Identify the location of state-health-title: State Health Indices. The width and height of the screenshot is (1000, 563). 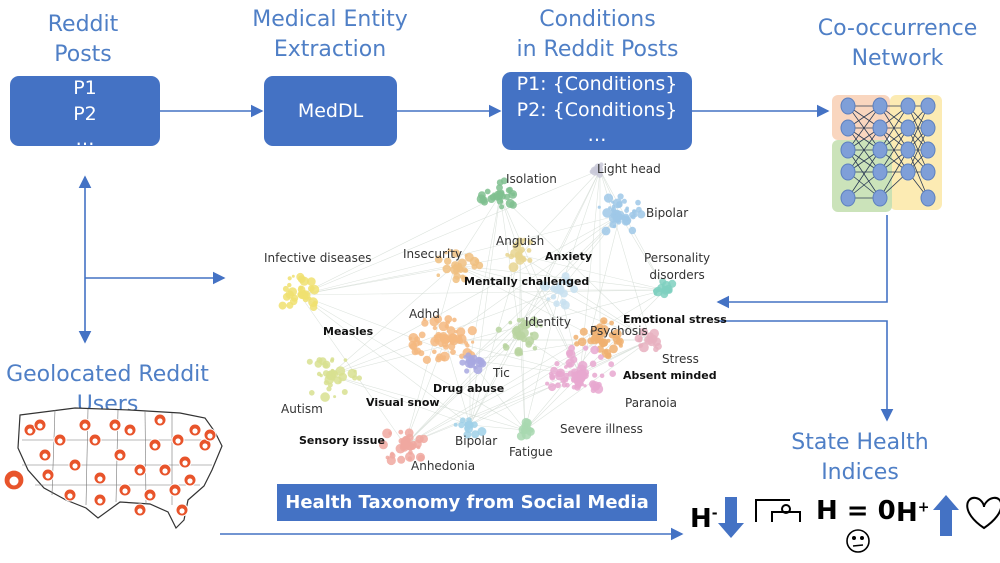
(860, 457).